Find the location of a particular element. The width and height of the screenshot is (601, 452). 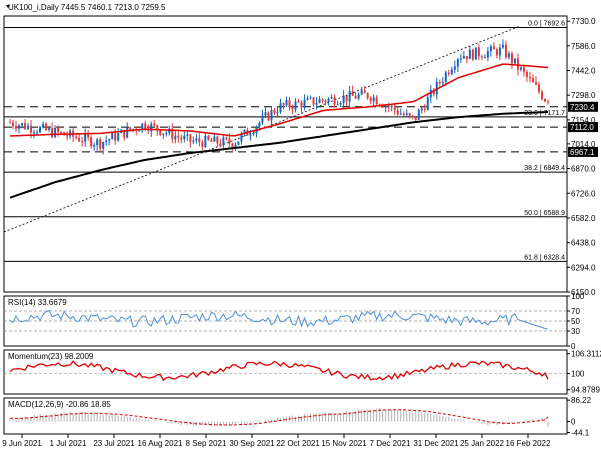

price-tick-label: 6582.0 is located at coordinates (583, 218).